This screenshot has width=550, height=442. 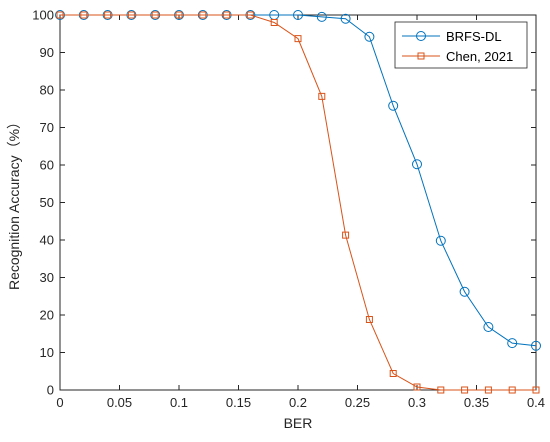 I want to click on y-axis-label: Recognition Accuracy（%）, so click(x=14, y=202).